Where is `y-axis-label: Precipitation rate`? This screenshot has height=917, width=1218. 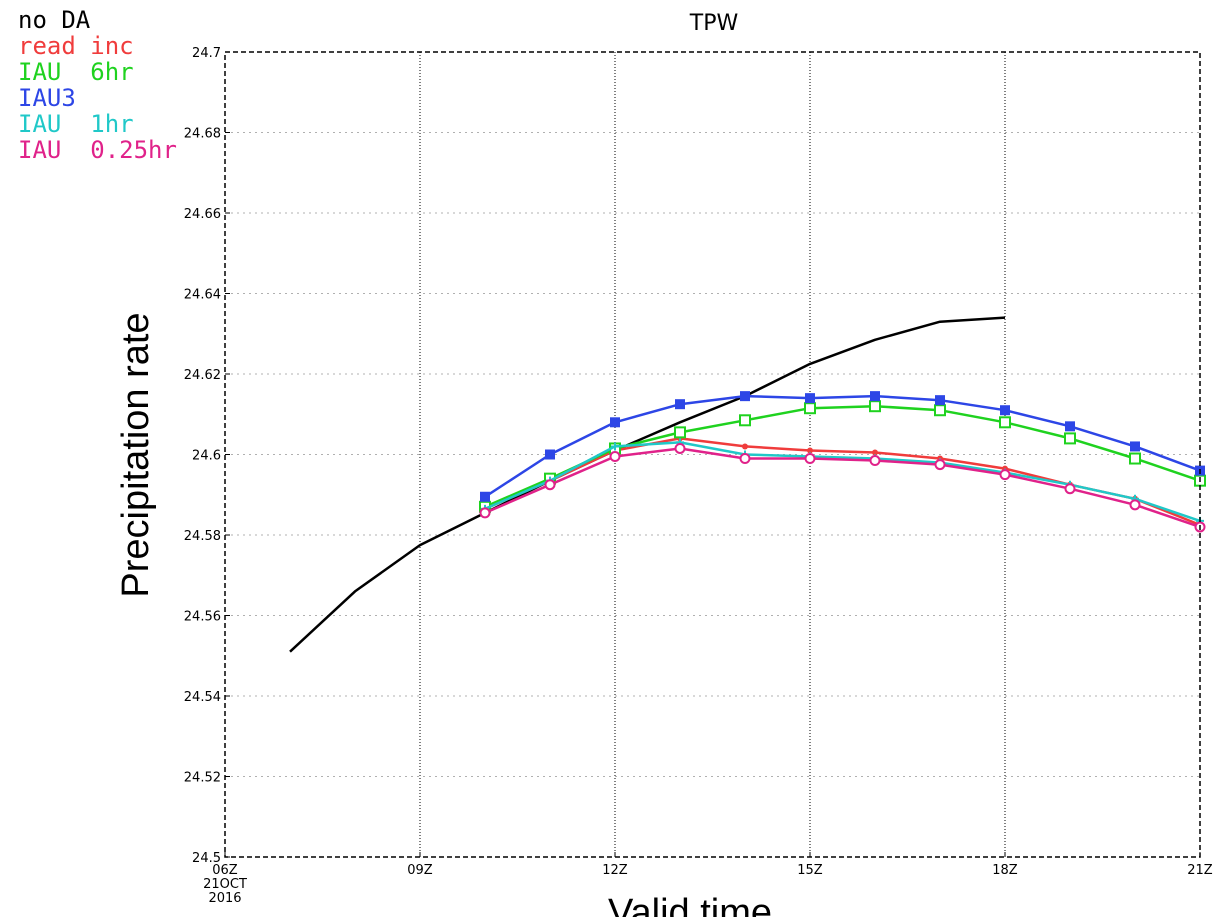 y-axis-label: Precipitation rate is located at coordinates (136, 454).